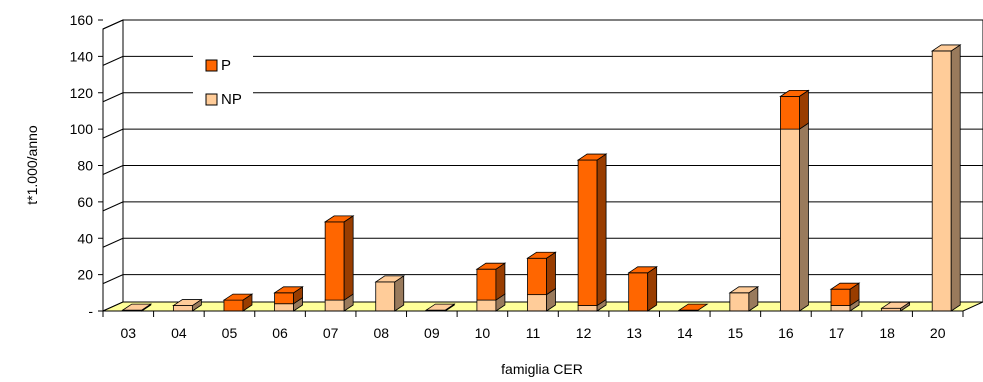  I want to click on legend-swatch-np, so click(211, 99).